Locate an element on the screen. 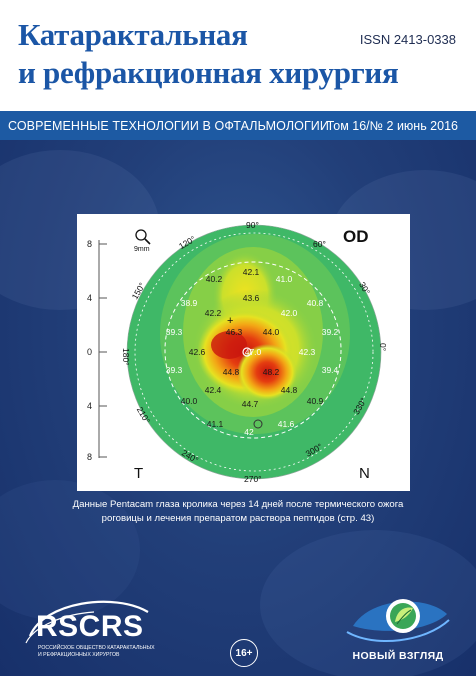  rscrs-swoosh-icon is located at coordinates (87, 622).